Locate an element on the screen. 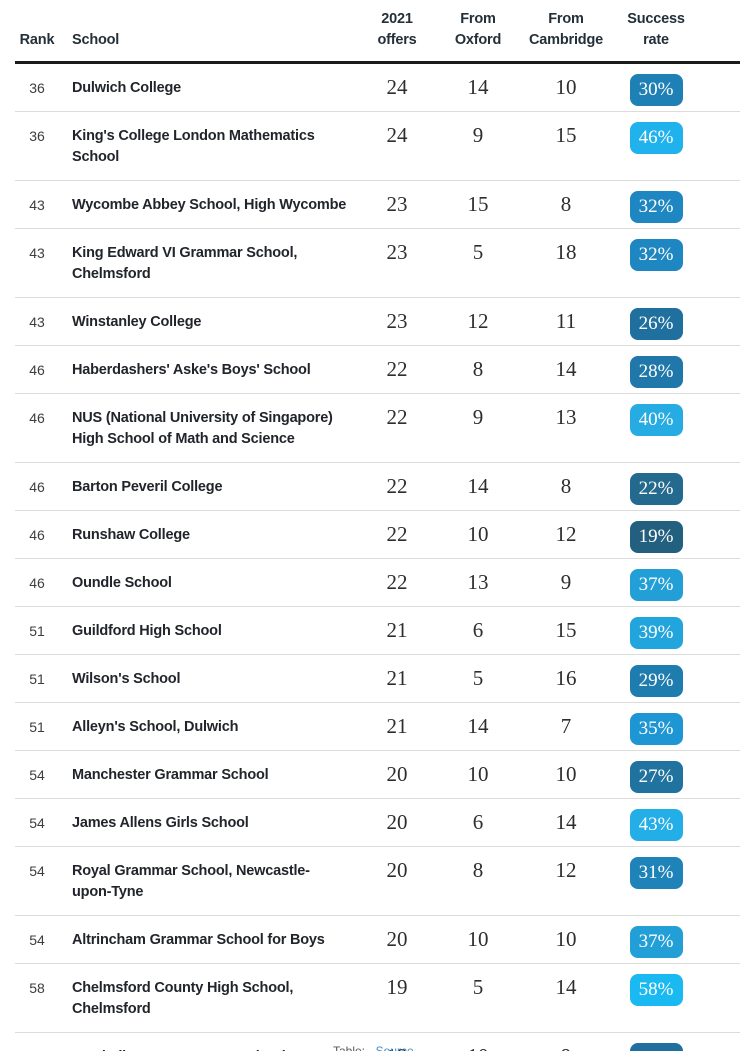  cell-rank: 43 is located at coordinates (37, 253).